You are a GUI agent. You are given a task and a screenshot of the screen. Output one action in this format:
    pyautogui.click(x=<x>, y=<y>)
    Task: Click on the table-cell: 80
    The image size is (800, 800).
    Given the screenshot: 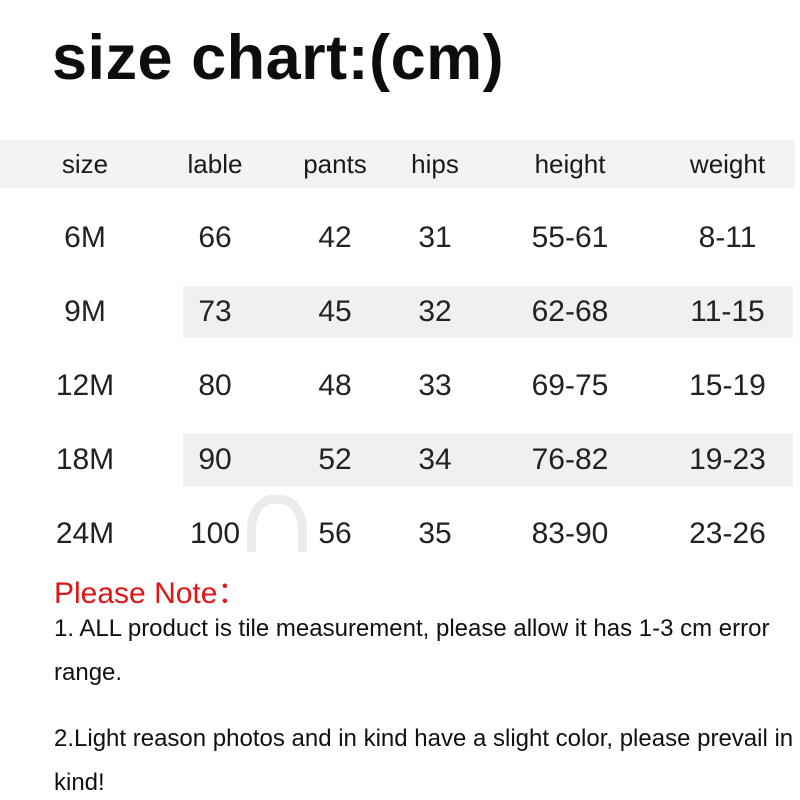 What is the action you would take?
    pyautogui.click(x=215, y=385)
    